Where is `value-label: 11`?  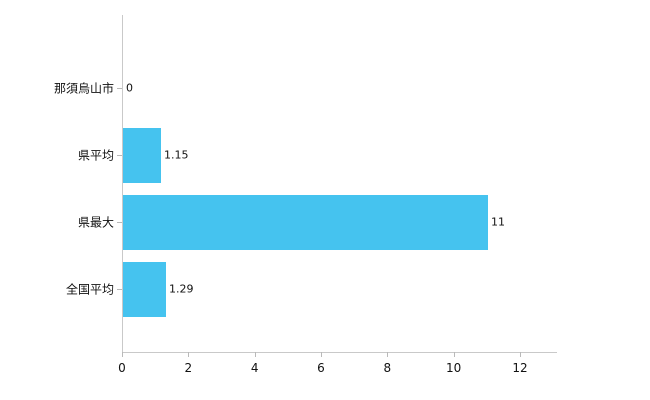 value-label: 11 is located at coordinates (498, 222).